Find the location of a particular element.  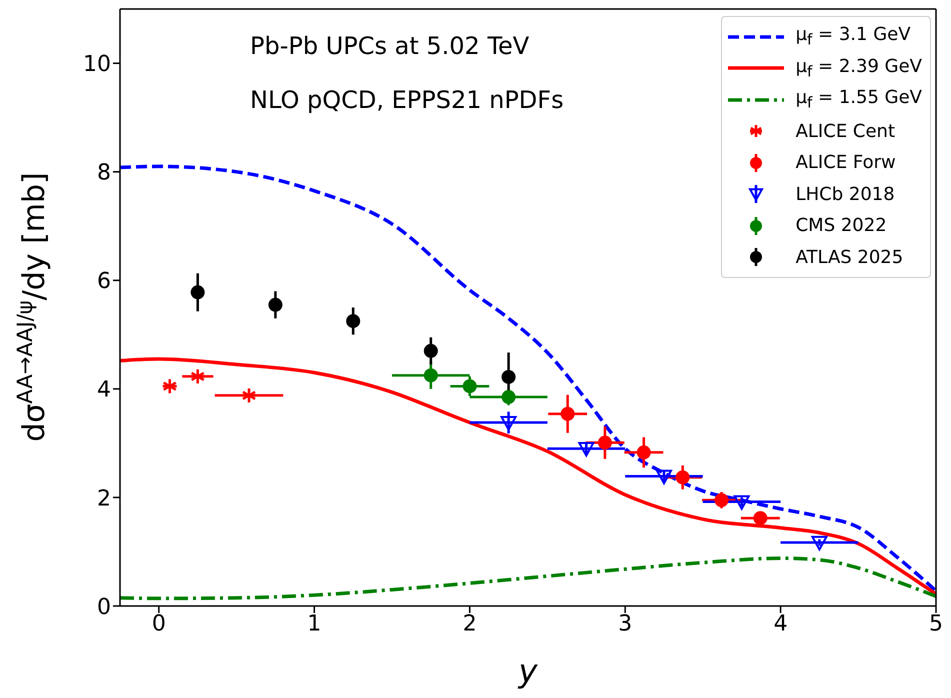

y-tick-label: 10 is located at coordinates (97, 65).